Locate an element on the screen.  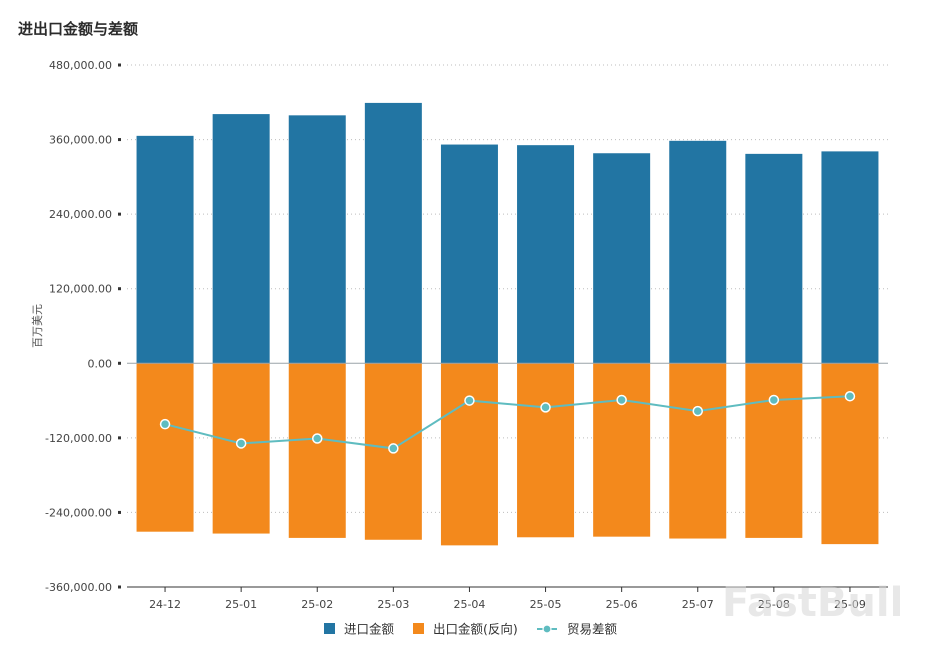
balance-line is located at coordinates (507, 422).